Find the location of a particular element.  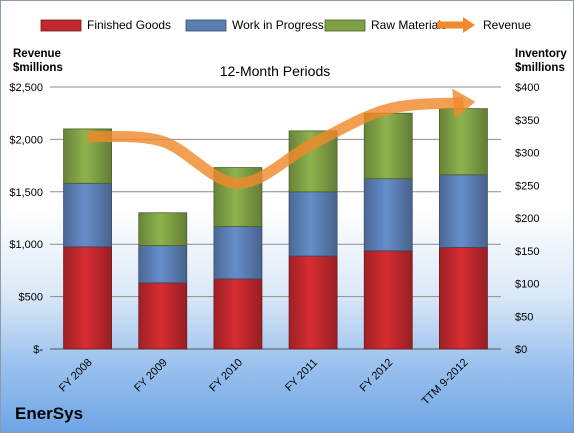

right-axis-tick-label: $0 is located at coordinates (521, 350).